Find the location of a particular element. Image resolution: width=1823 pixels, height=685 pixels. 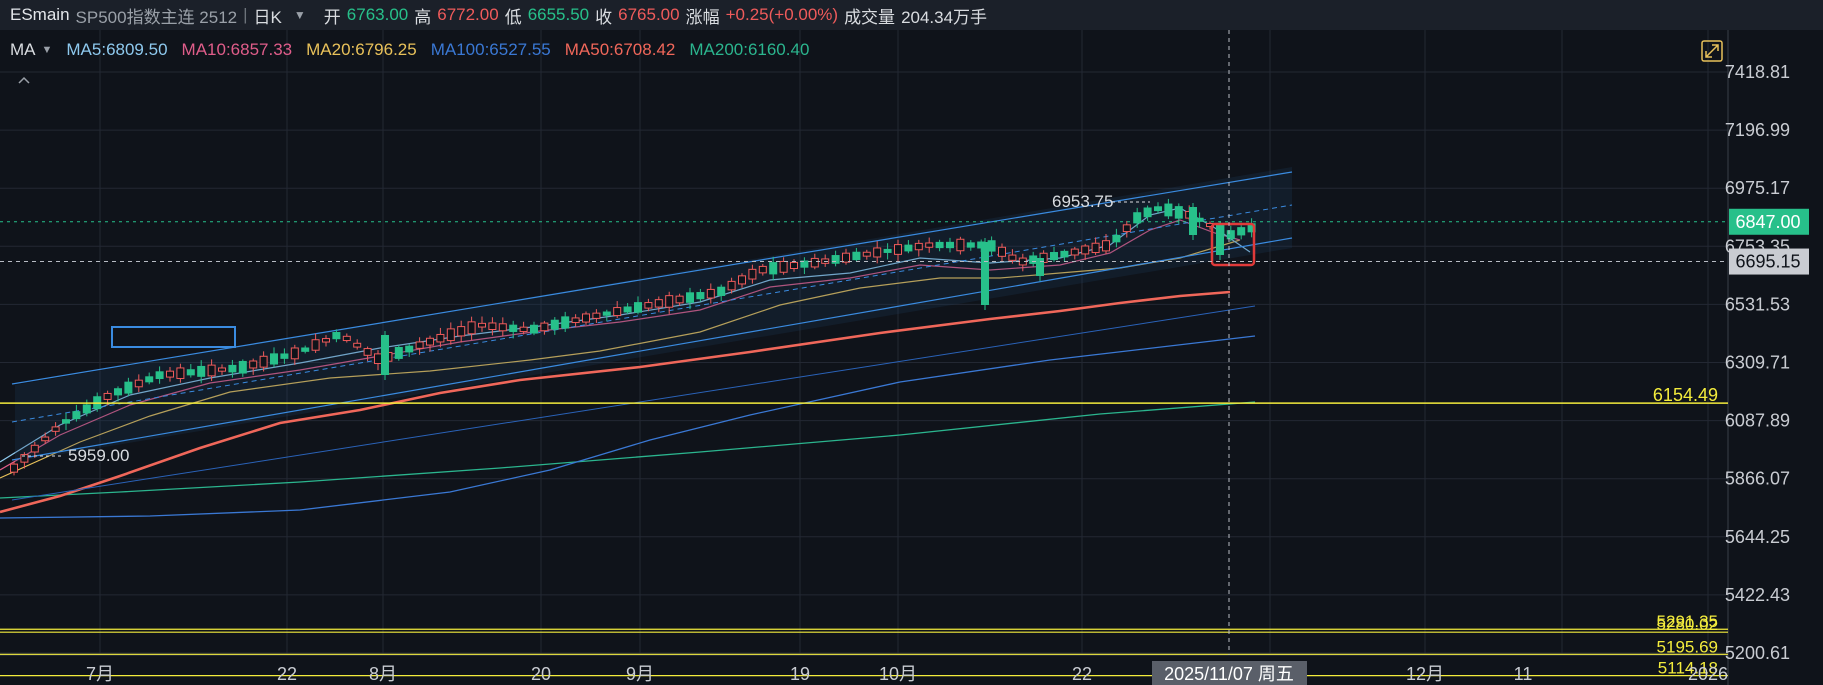

highlight-box is located at coordinates (1233, 244).